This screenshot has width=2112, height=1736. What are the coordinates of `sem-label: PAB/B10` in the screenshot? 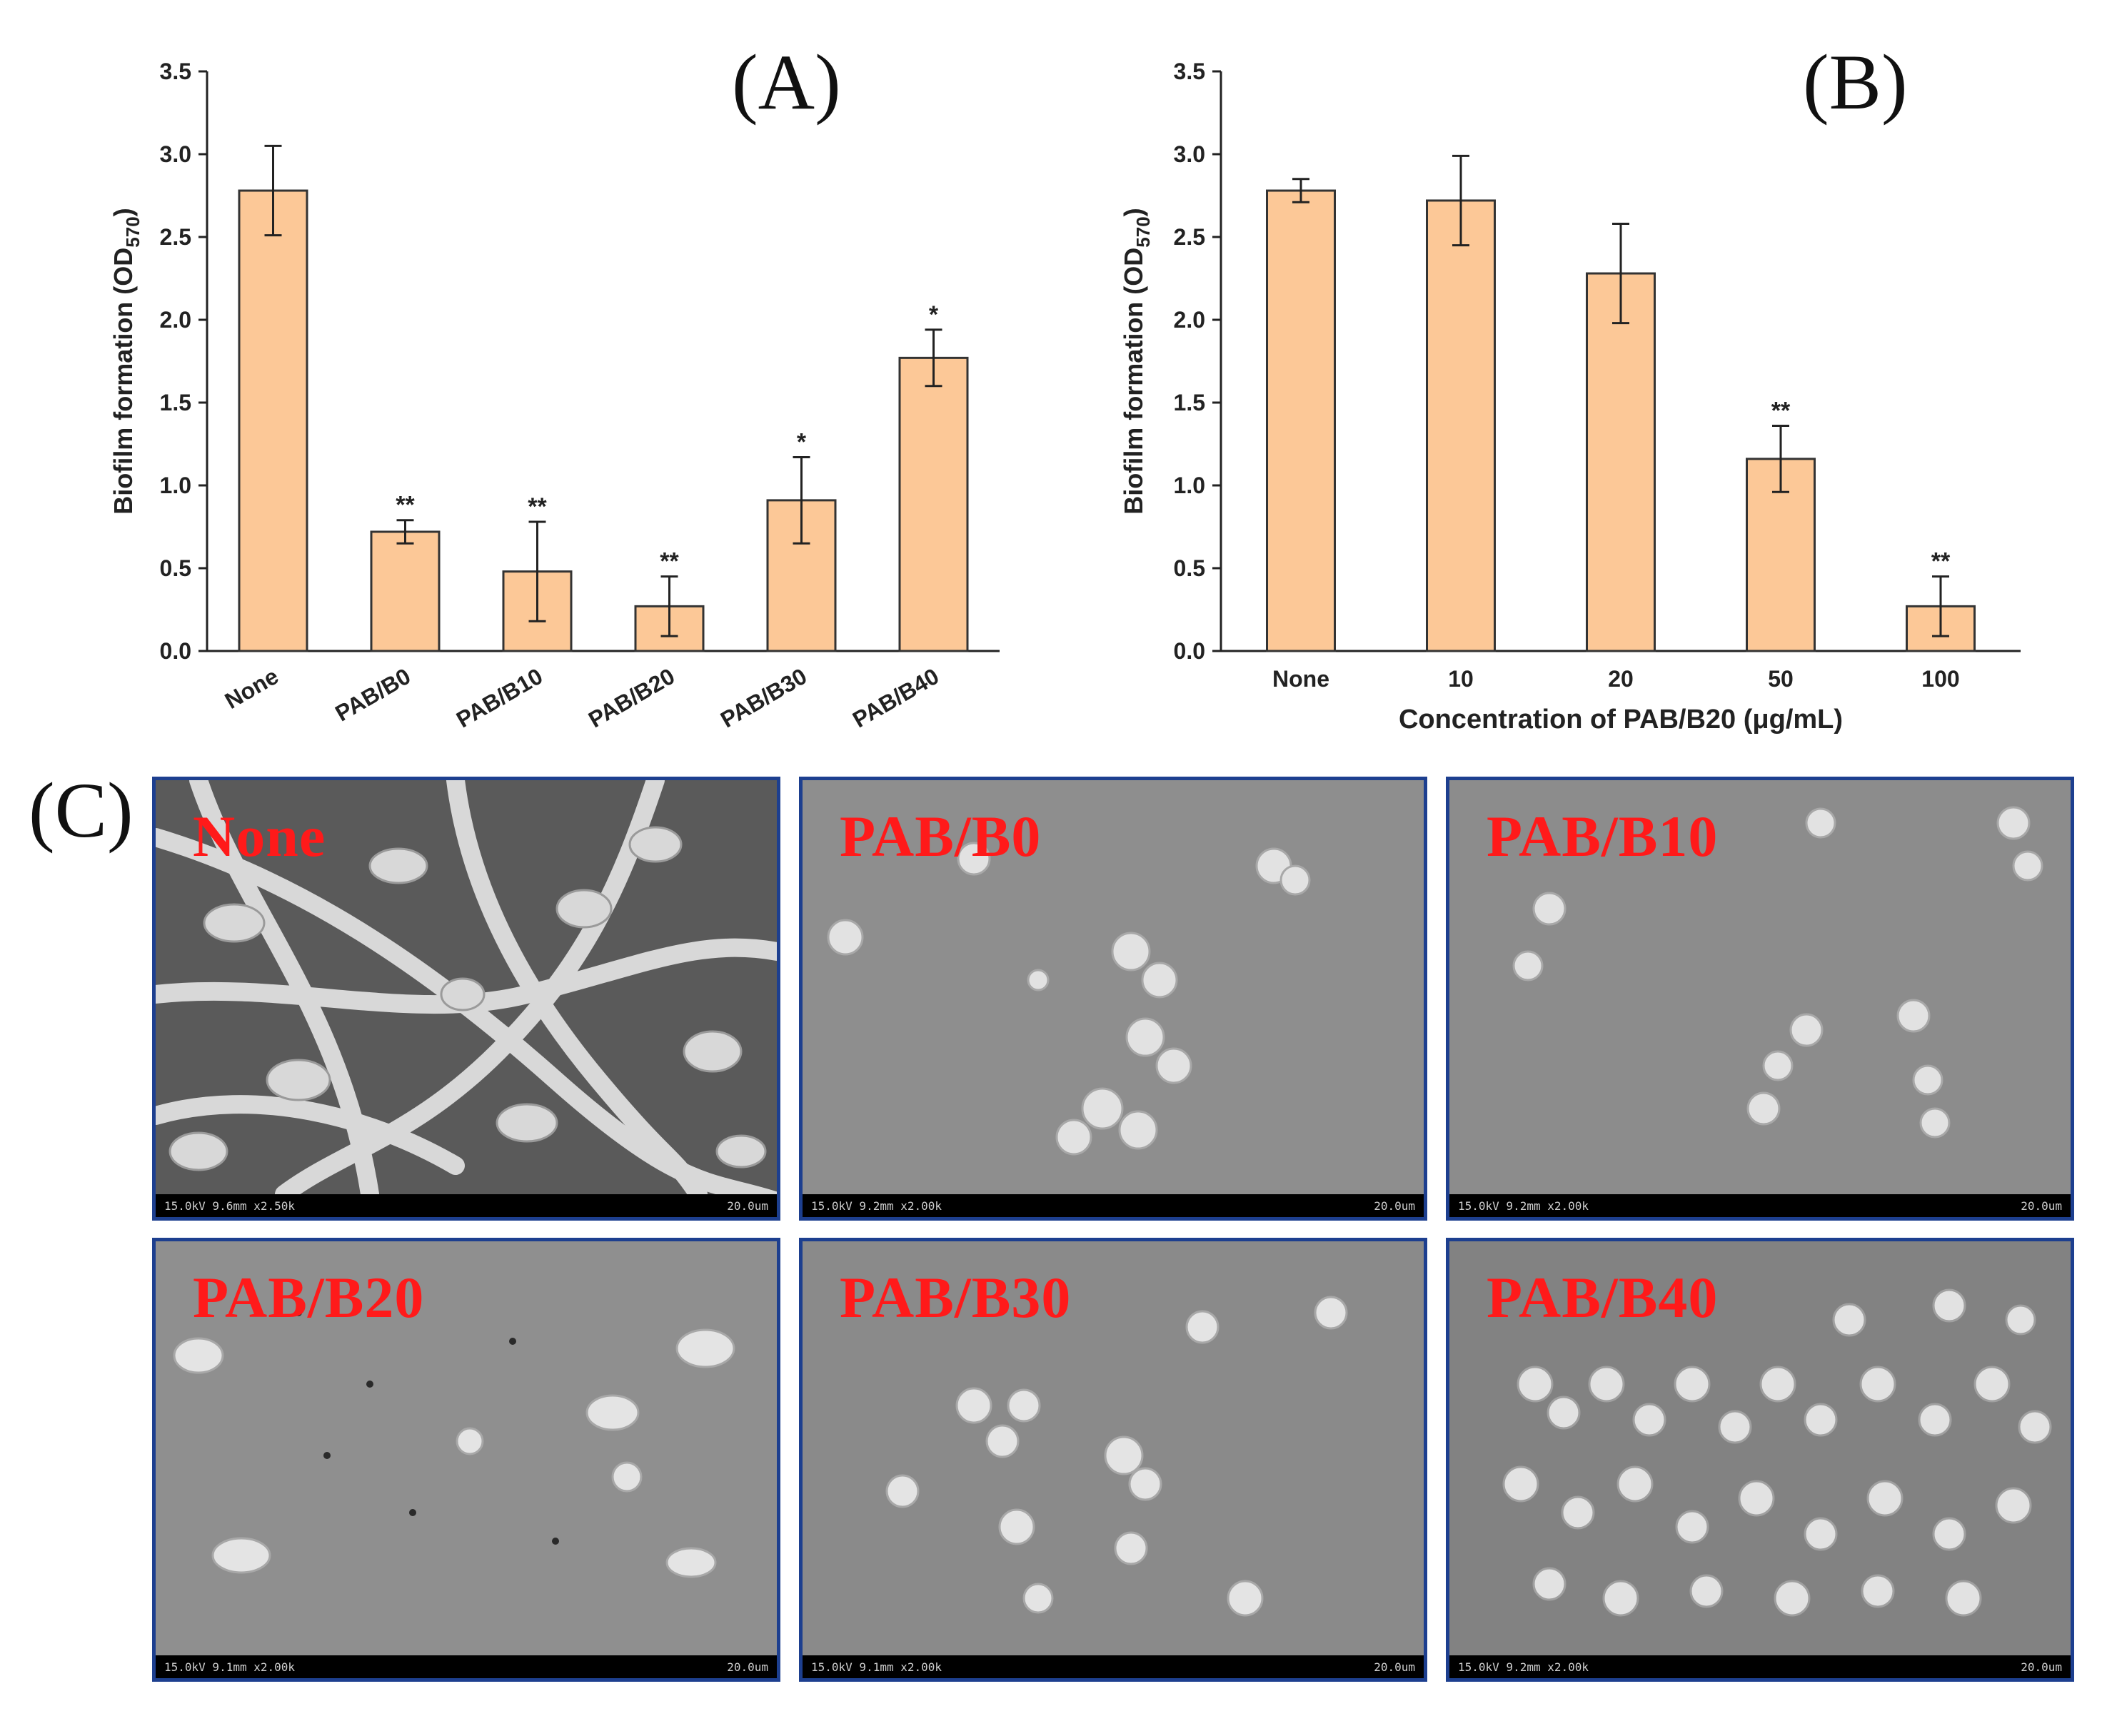 It's located at (1603, 836).